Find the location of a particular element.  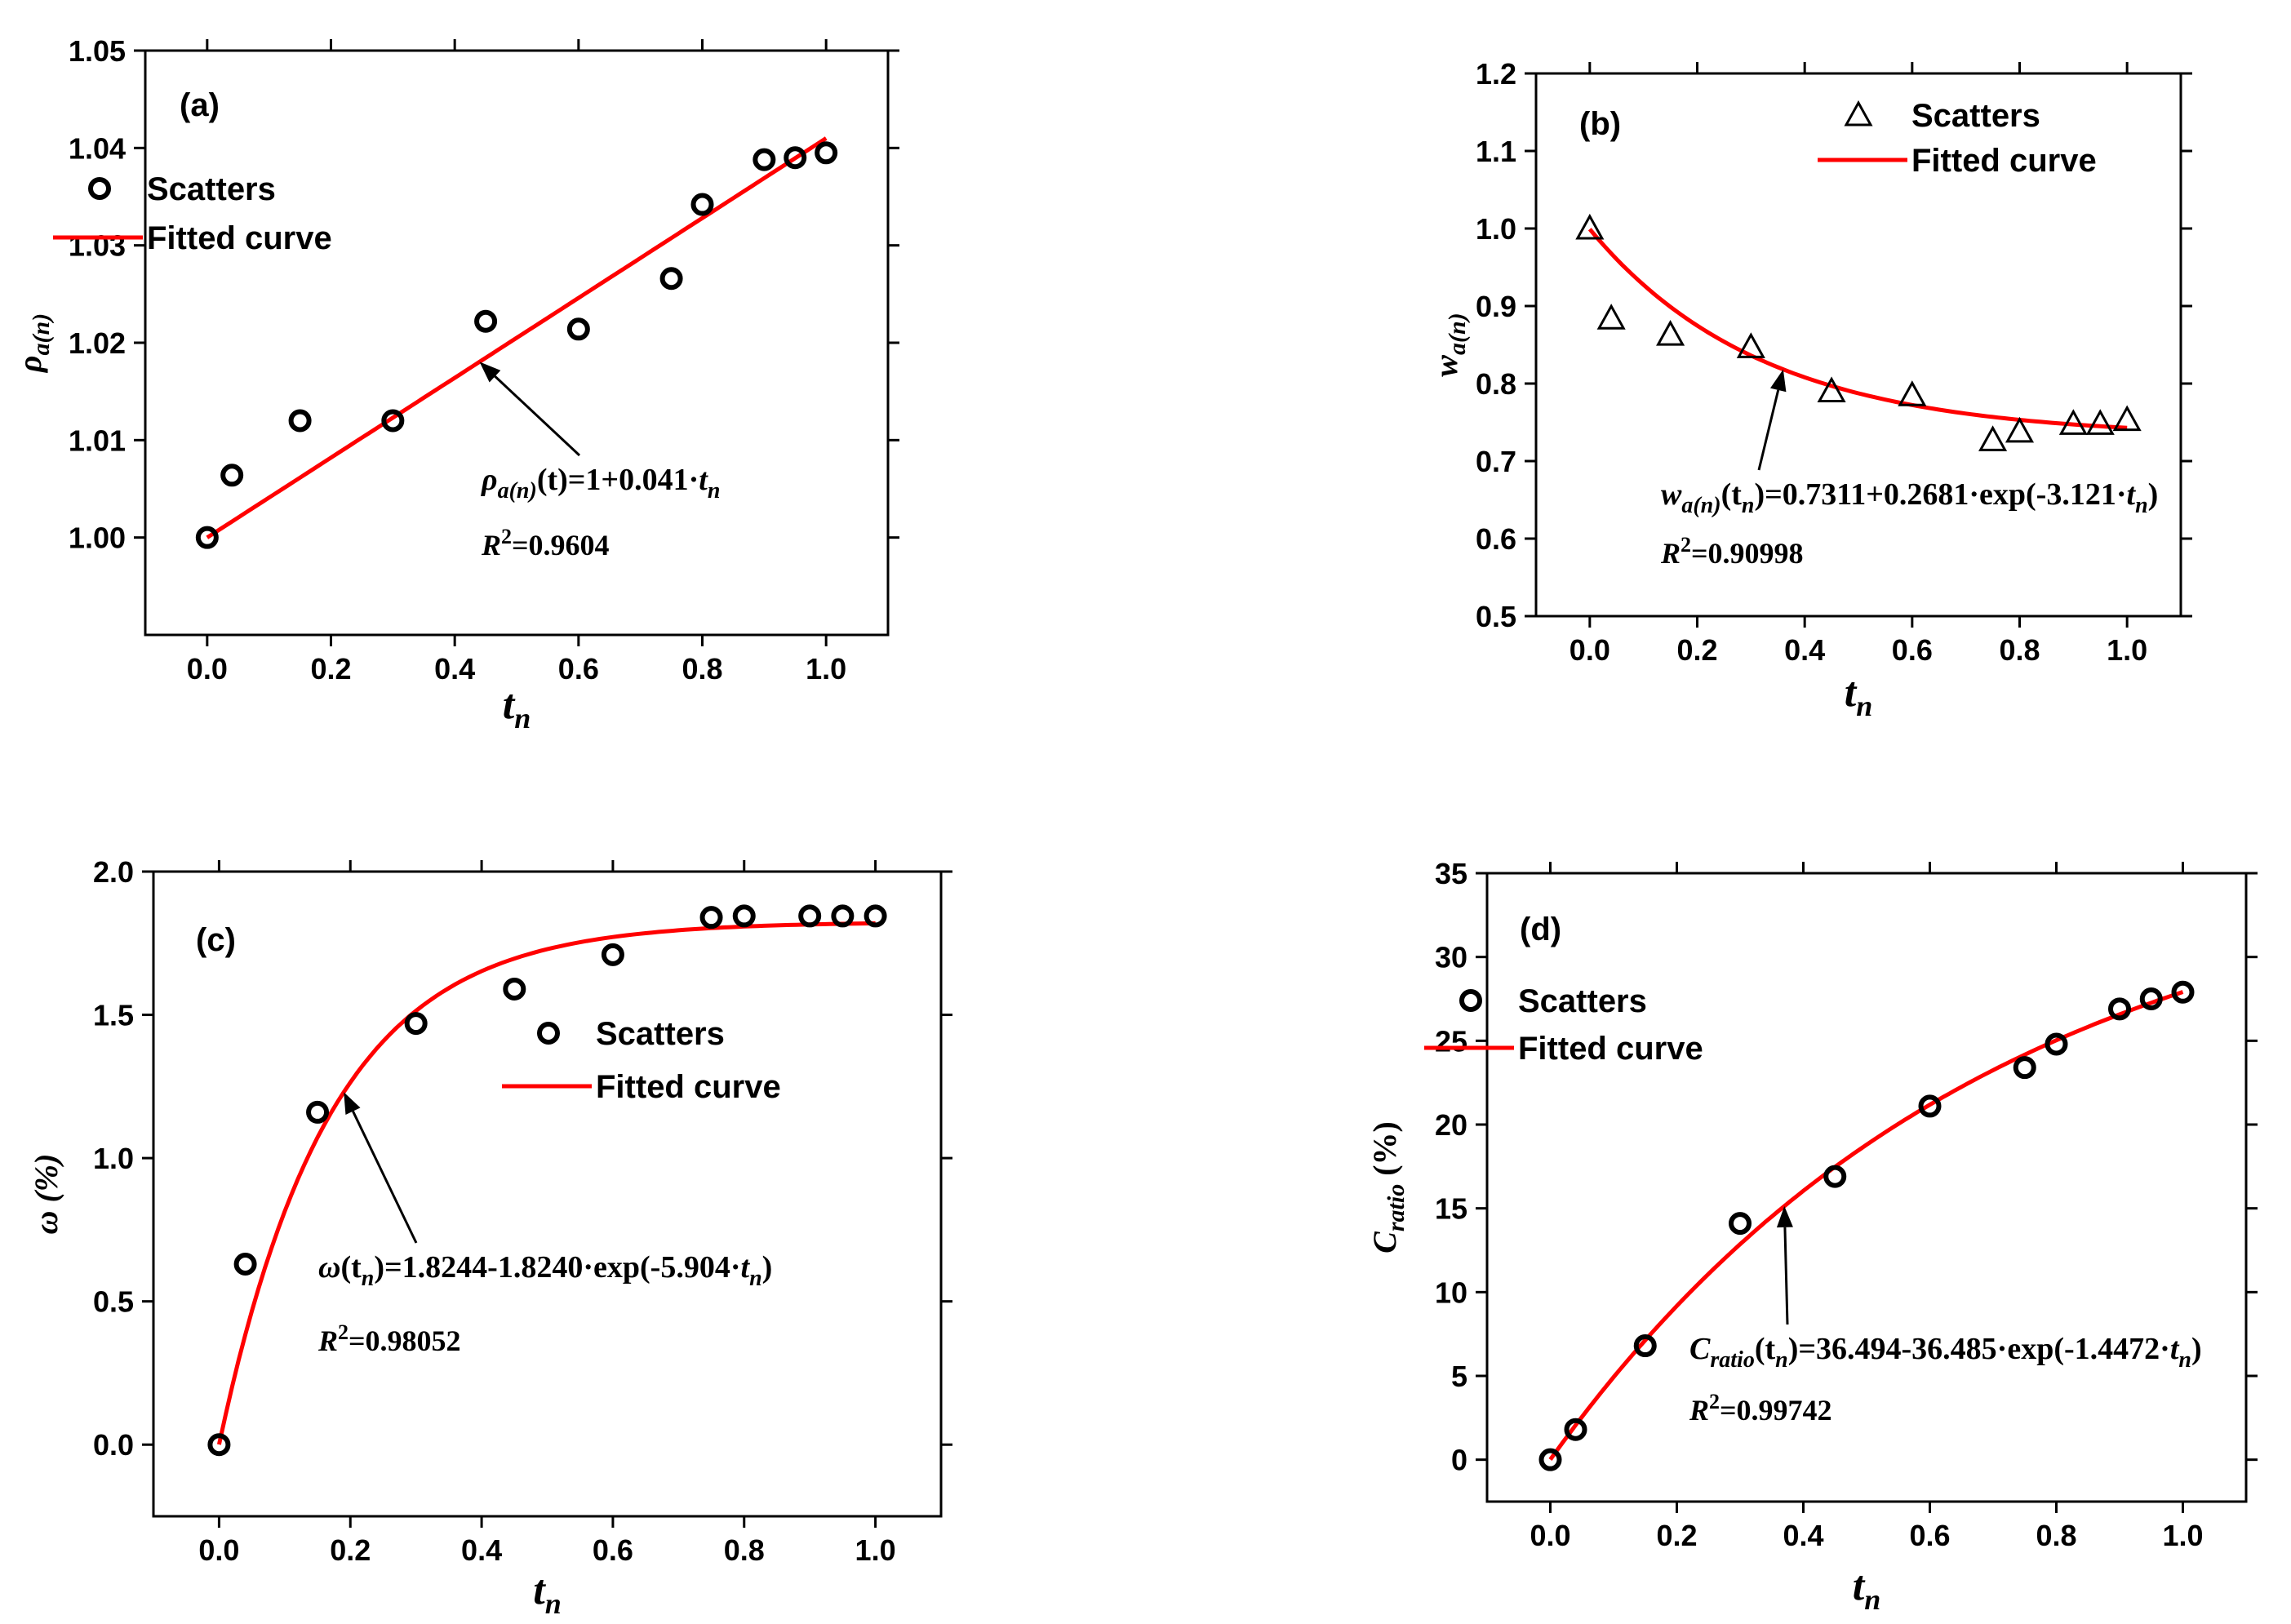

r2-value: =0.9604 is located at coordinates (561, 545).